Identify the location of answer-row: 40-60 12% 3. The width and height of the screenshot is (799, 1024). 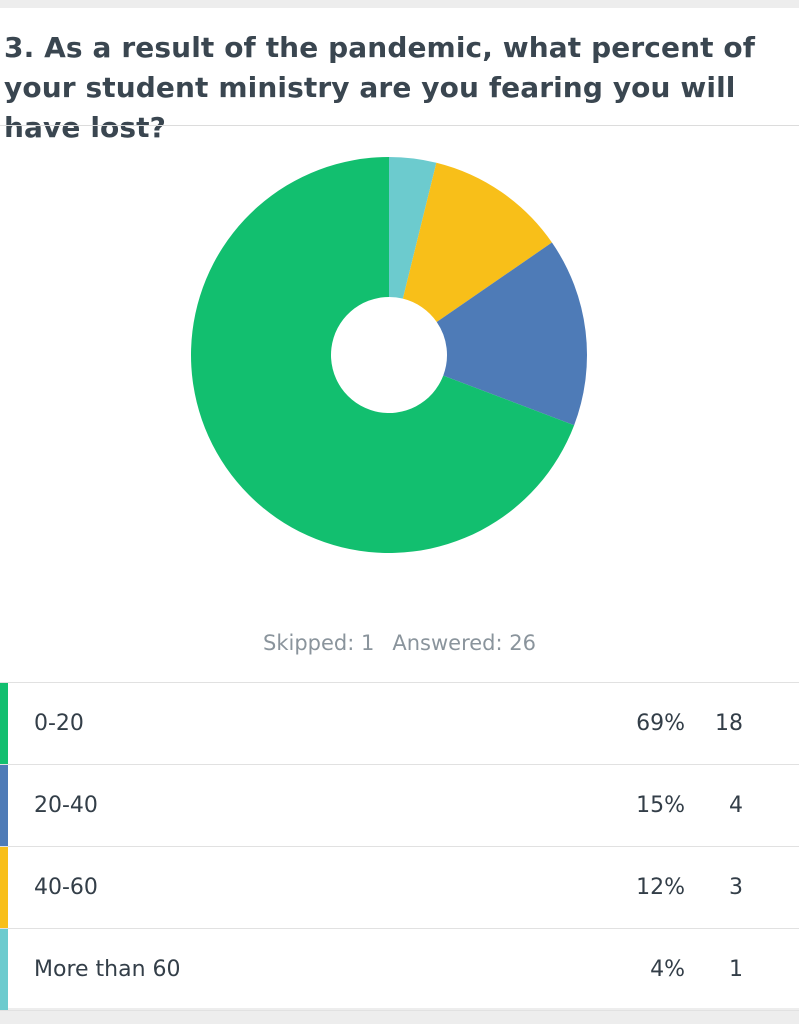
(399, 887).